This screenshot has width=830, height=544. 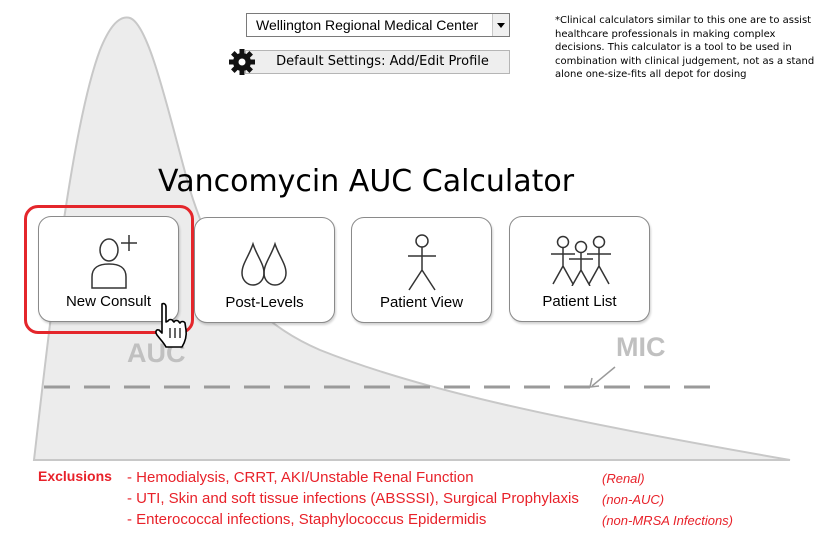 I want to click on page-title: Vancomycin AUC Calculator, so click(x=366, y=181).